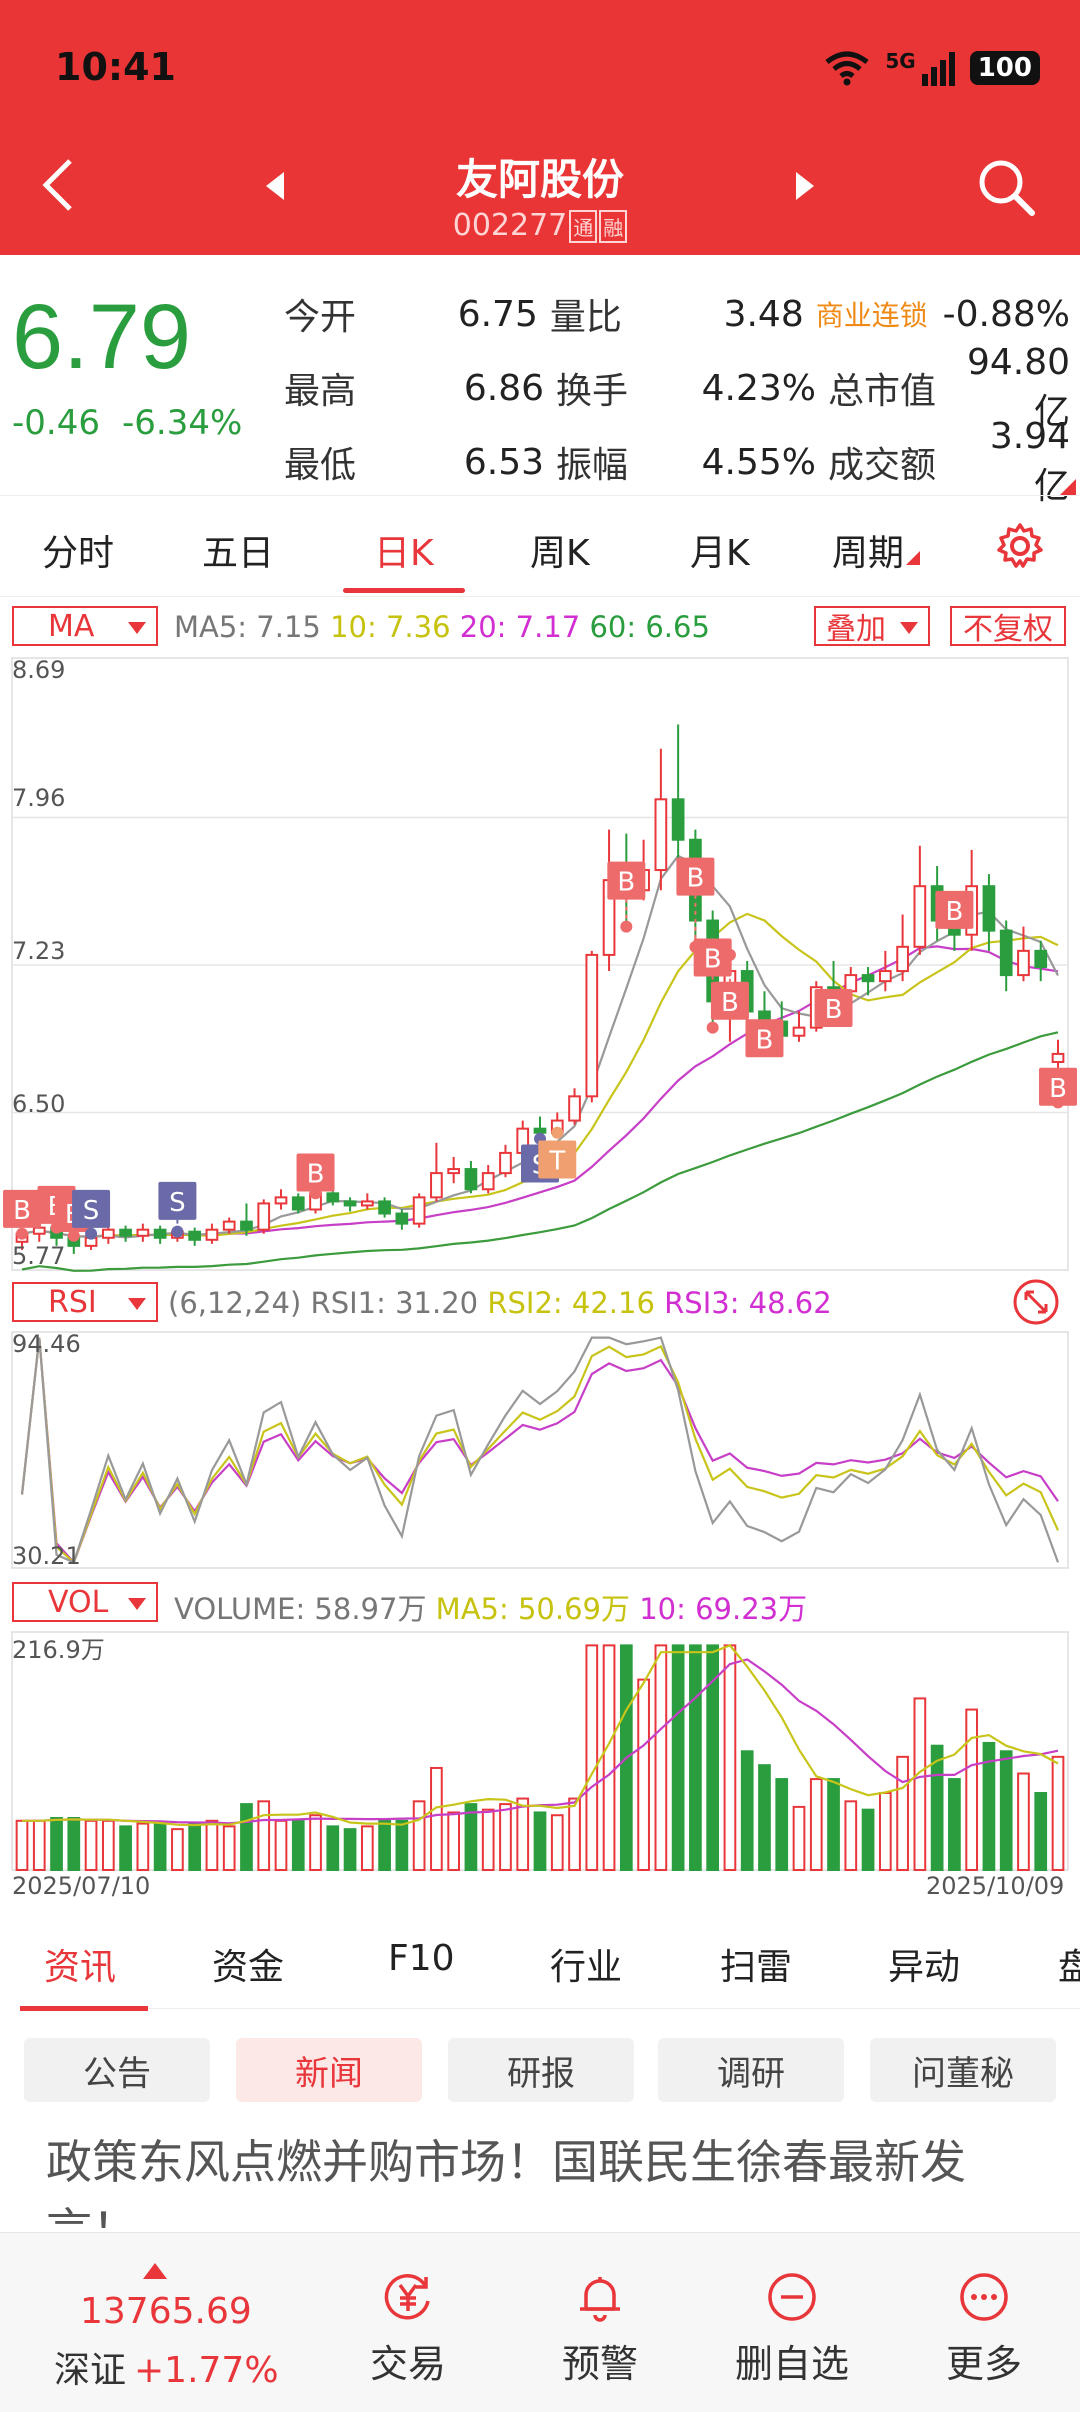  What do you see at coordinates (56, 423) in the screenshot?
I see `change-value: -0.46` at bounding box center [56, 423].